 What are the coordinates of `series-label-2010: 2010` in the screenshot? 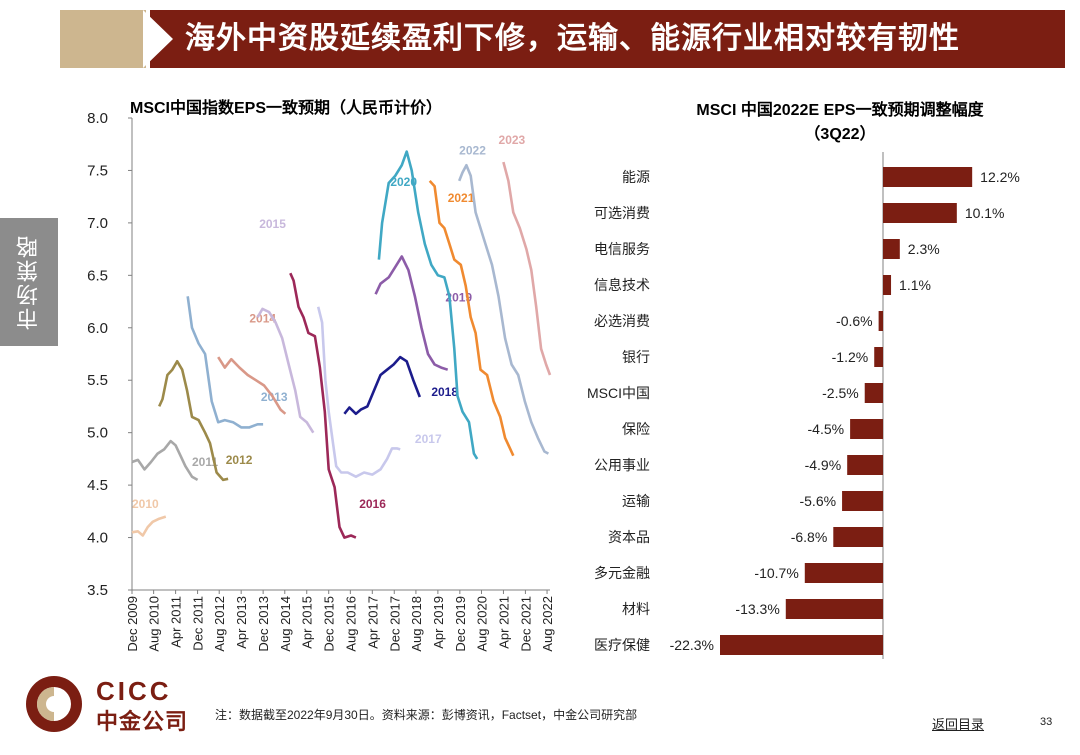 It's located at (145, 504).